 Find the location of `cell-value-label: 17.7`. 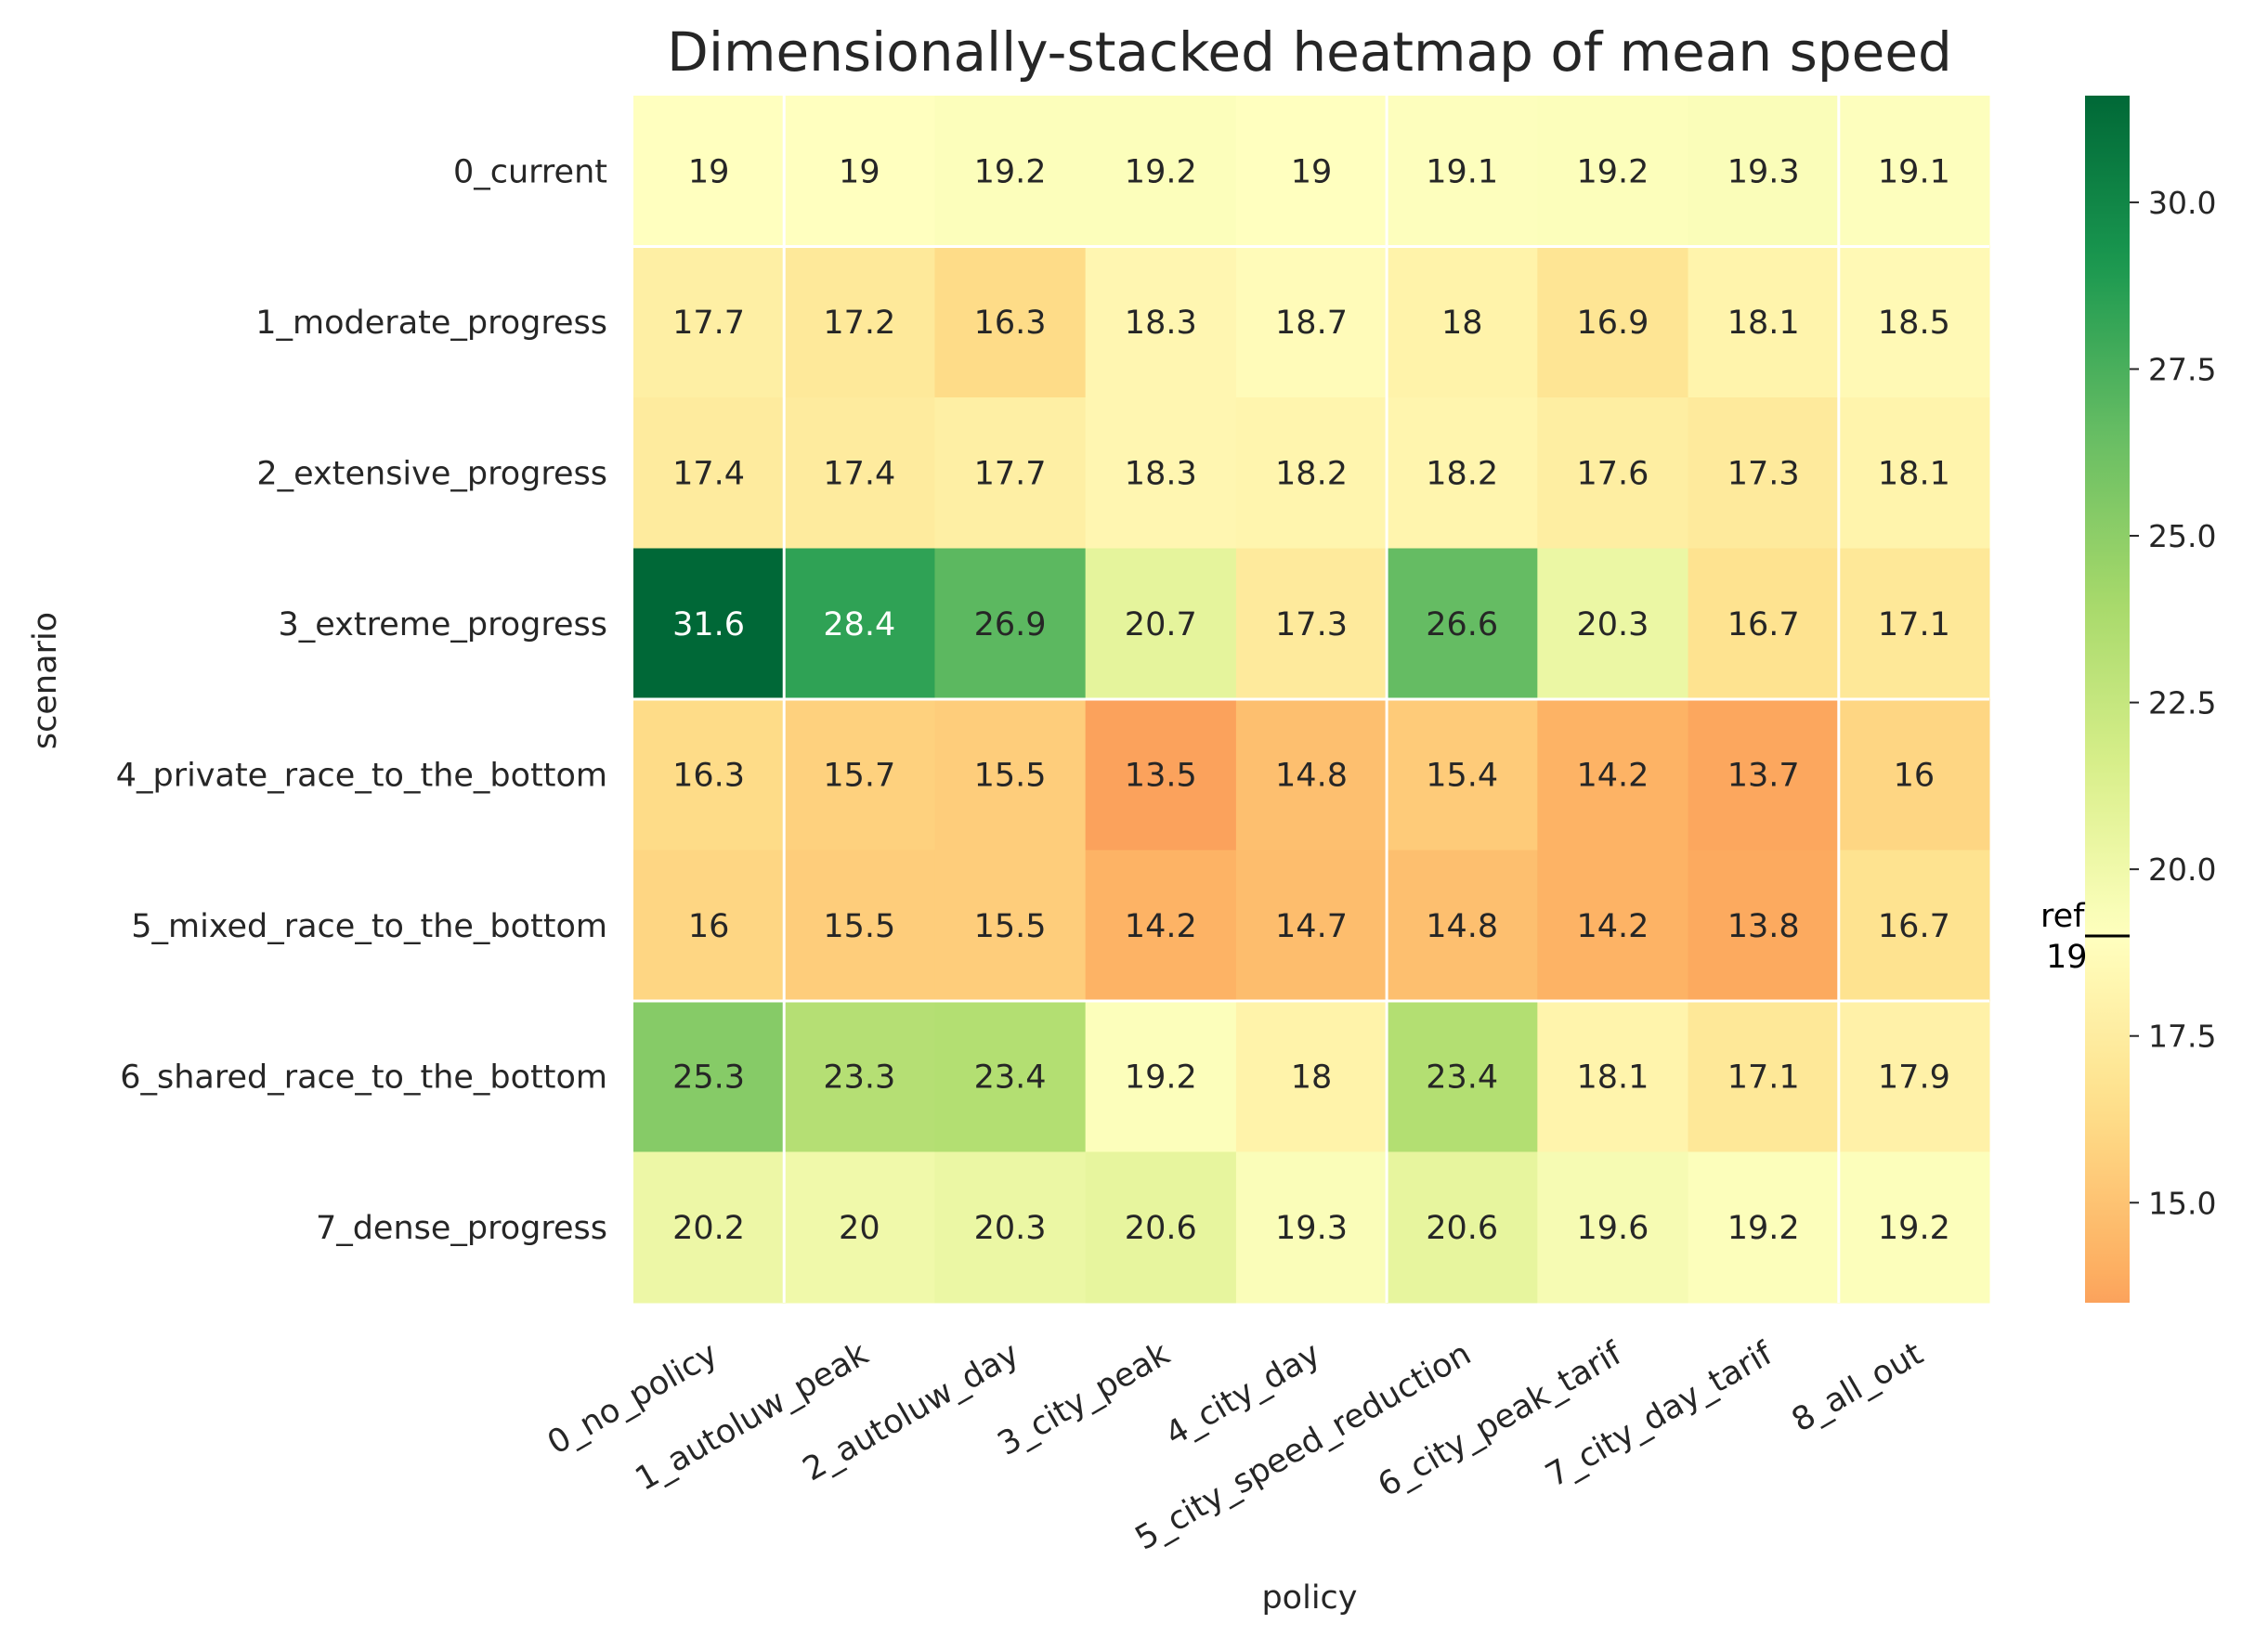

cell-value-label: 17.7 is located at coordinates (709, 324).